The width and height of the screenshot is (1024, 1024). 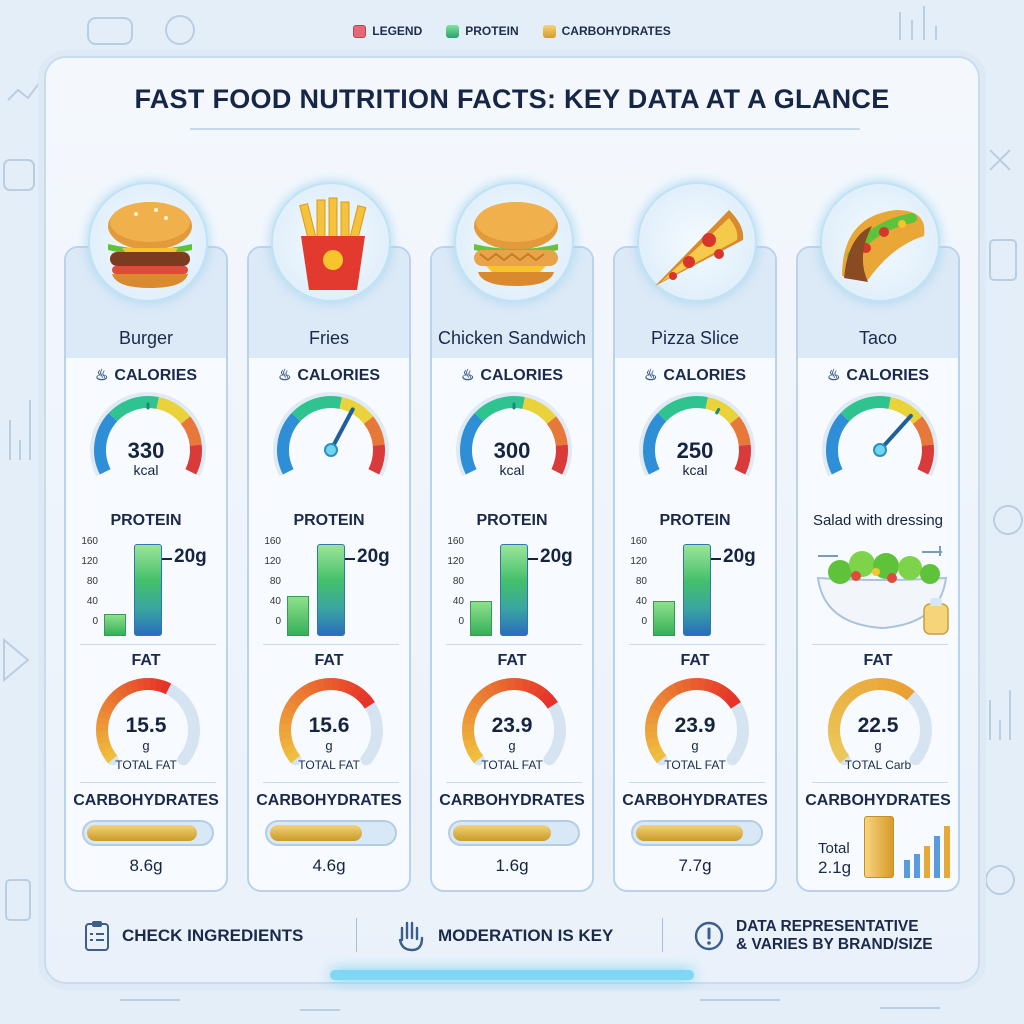 I want to click on carbohydrate-value: 8.6g, so click(x=146, y=865).